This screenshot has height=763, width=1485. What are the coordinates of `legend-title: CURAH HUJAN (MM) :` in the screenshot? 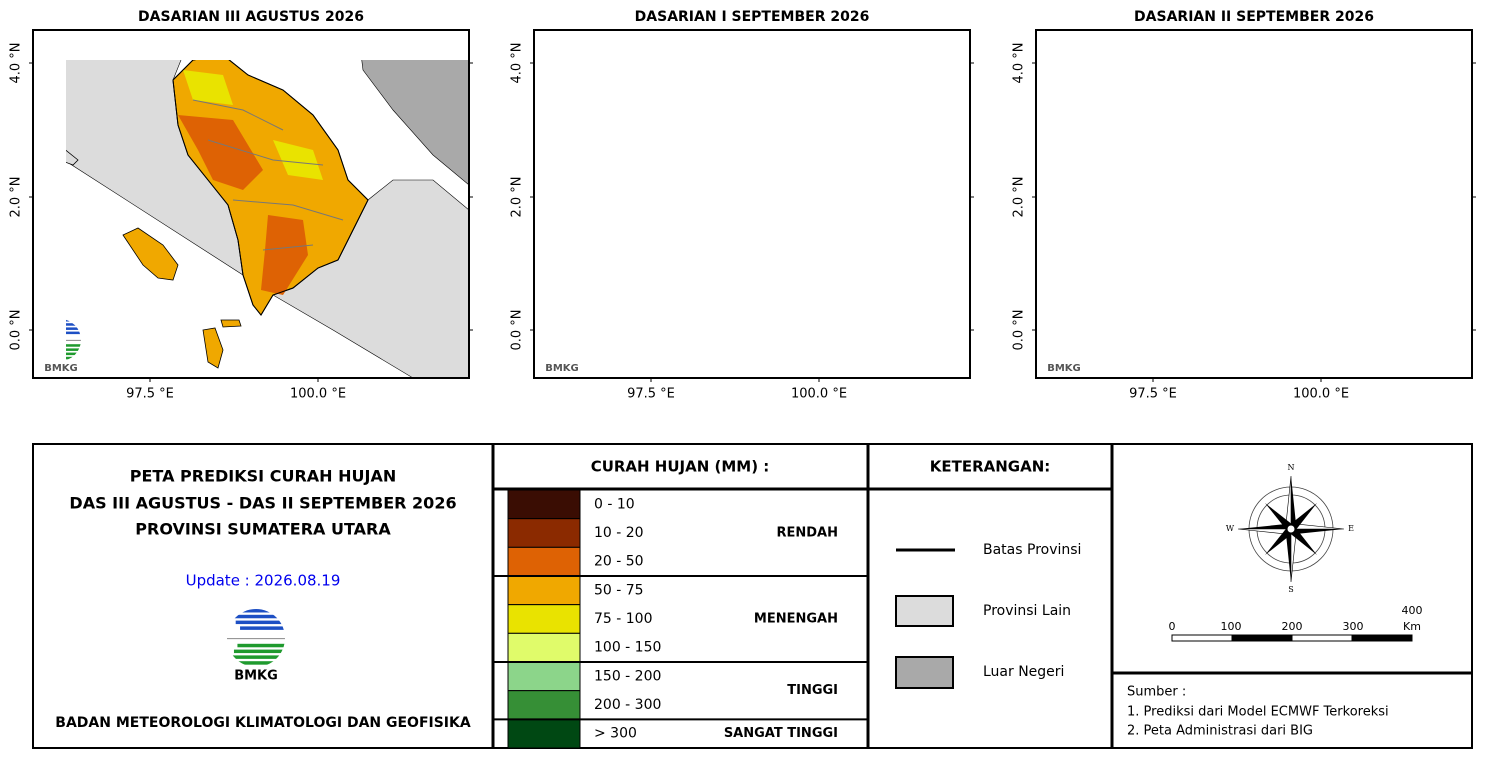 It's located at (680, 467).